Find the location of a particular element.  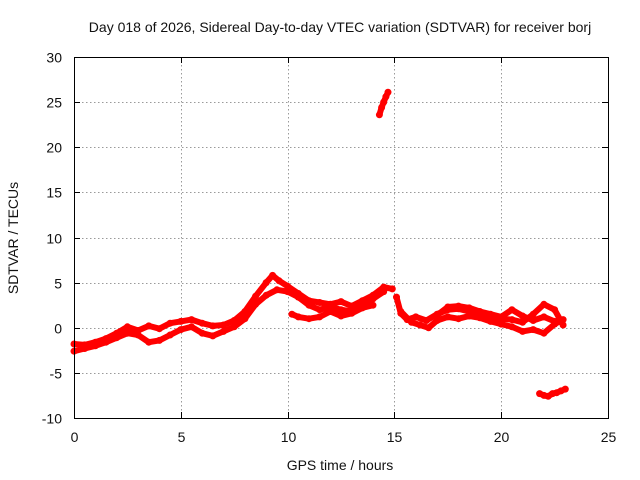

series-track-c is located at coordinates (332, 312).